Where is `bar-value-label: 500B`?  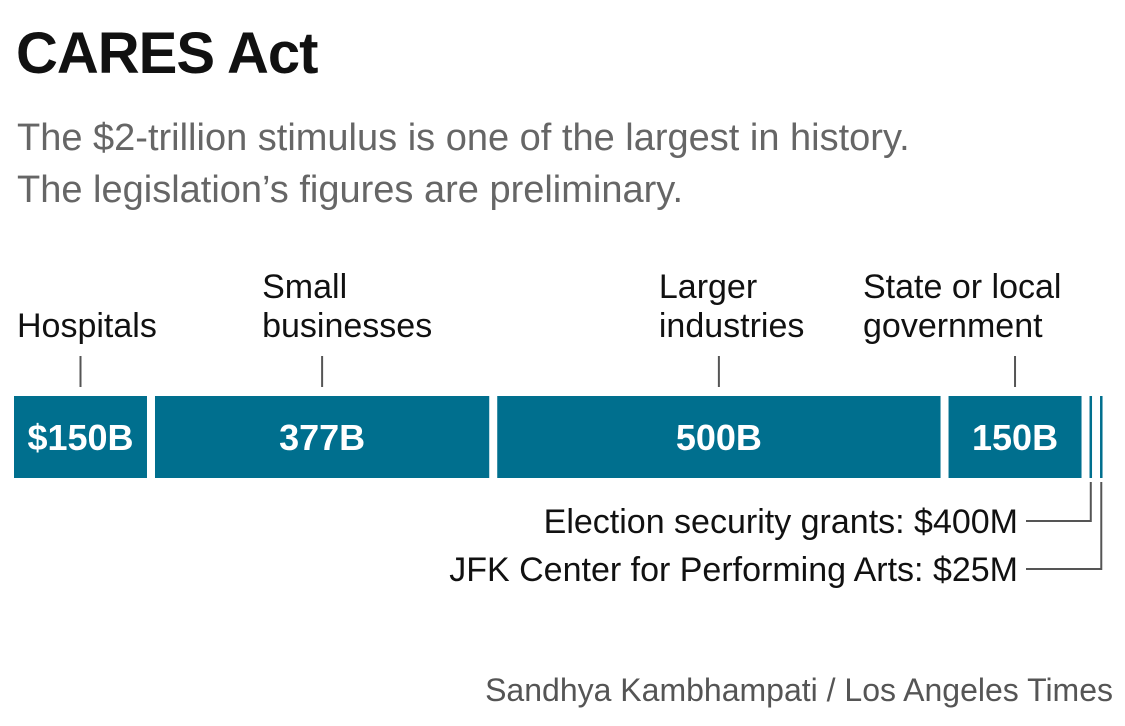
bar-value-label: 500B is located at coordinates (719, 437).